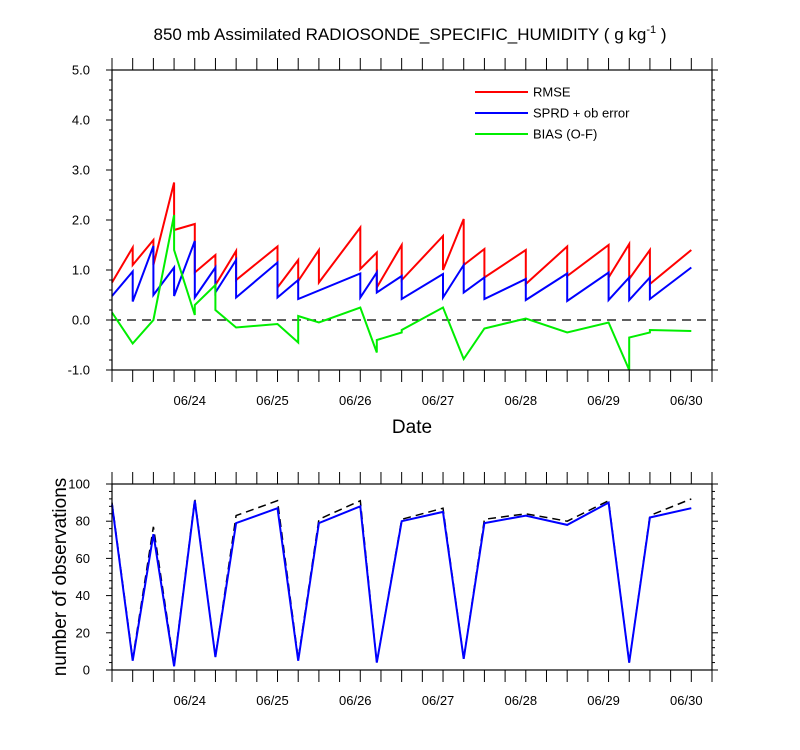 The image size is (800, 750). What do you see at coordinates (189, 400) in the screenshot?
I see `diag-date-label: 06/24` at bounding box center [189, 400].